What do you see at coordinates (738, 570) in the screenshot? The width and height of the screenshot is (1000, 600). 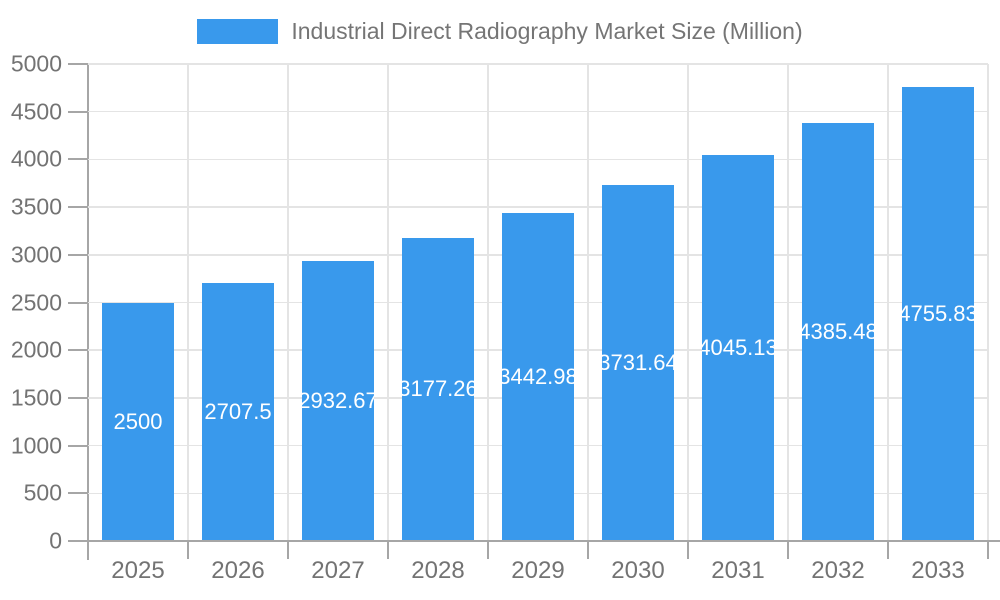 I see `x-tick-label-2031: 2031` at bounding box center [738, 570].